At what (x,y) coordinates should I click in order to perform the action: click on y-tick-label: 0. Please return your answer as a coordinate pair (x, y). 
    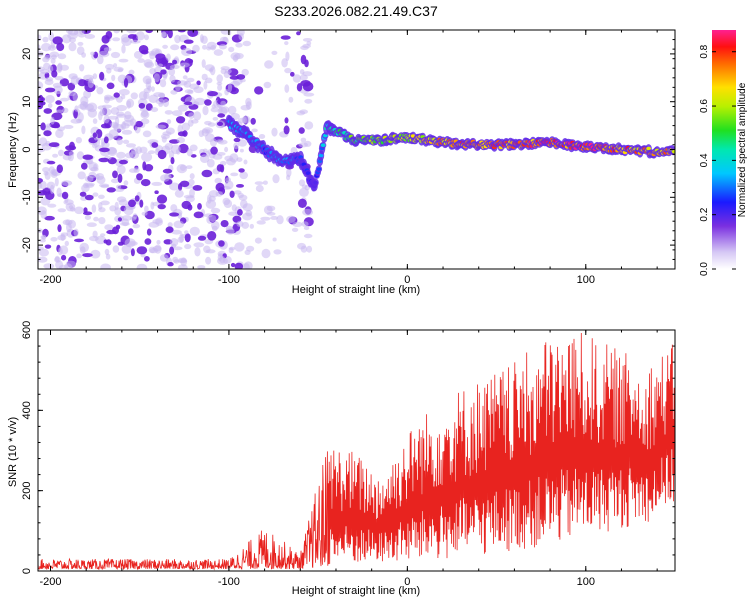
    Looking at the image, I should click on (27, 571).